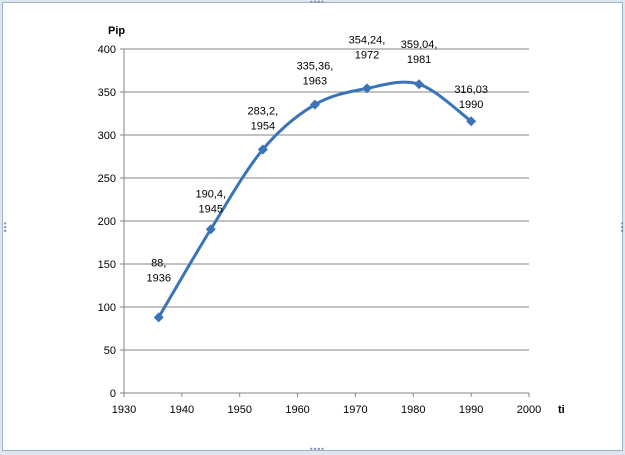 Image resolution: width=625 pixels, height=455 pixels. What do you see at coordinates (107, 136) in the screenshot?
I see `tick-label-y-300: 300` at bounding box center [107, 136].